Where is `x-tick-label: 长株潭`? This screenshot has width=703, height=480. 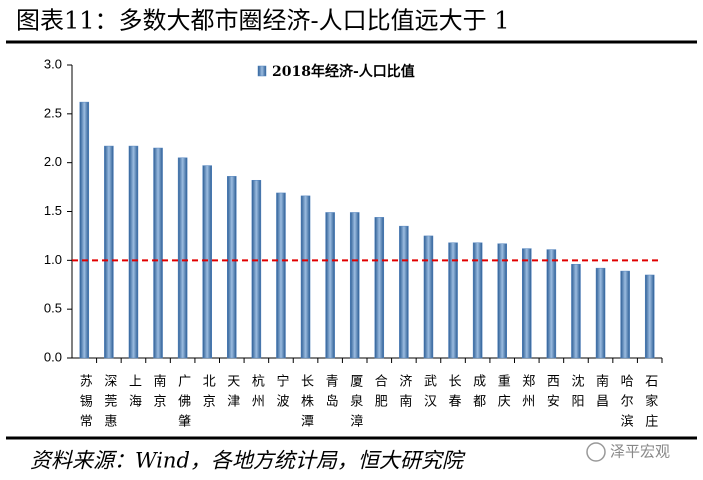 x-tick-label: 长株潭 is located at coordinates (306, 404).